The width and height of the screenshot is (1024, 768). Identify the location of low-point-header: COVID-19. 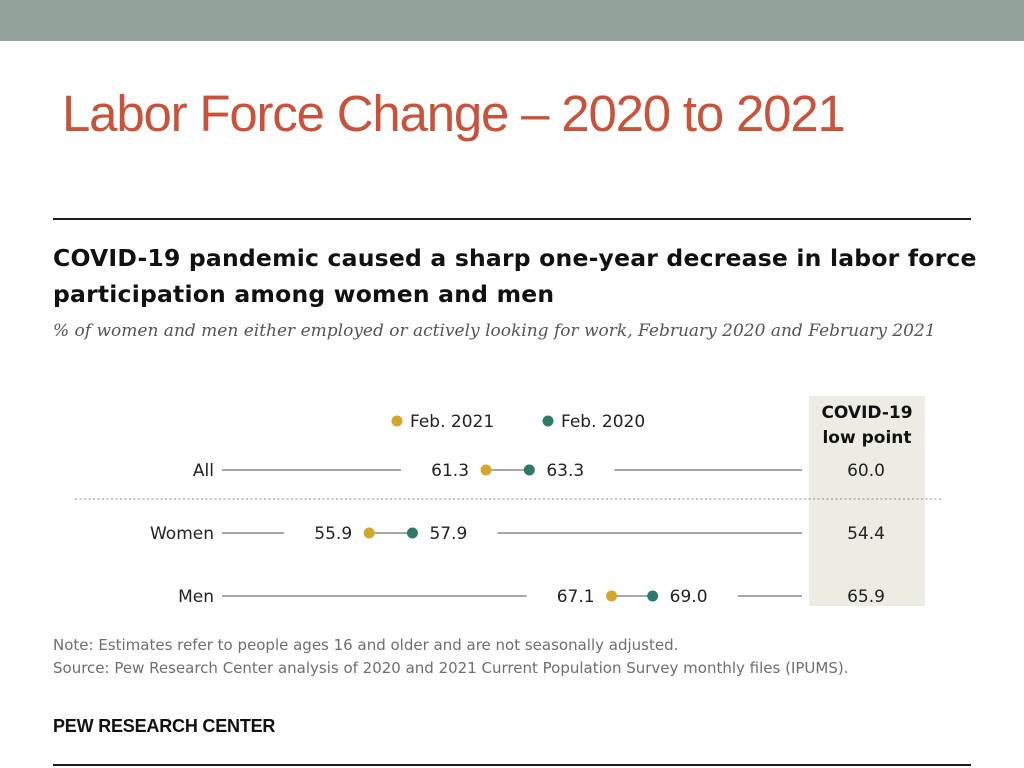
(866, 413).